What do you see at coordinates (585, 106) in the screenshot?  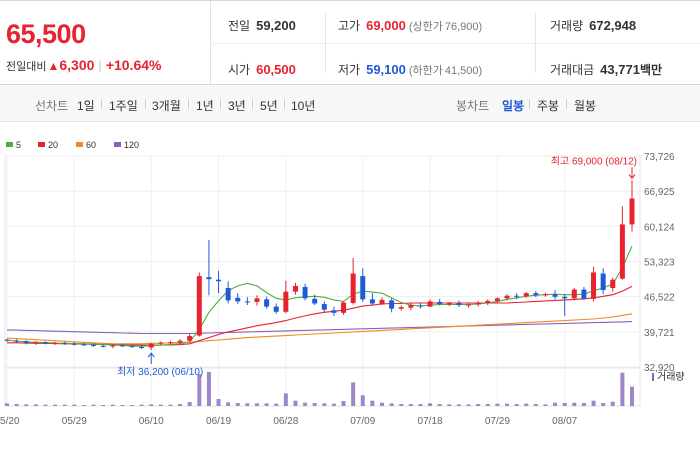 I see `period-monthly: 월봉` at bounding box center [585, 106].